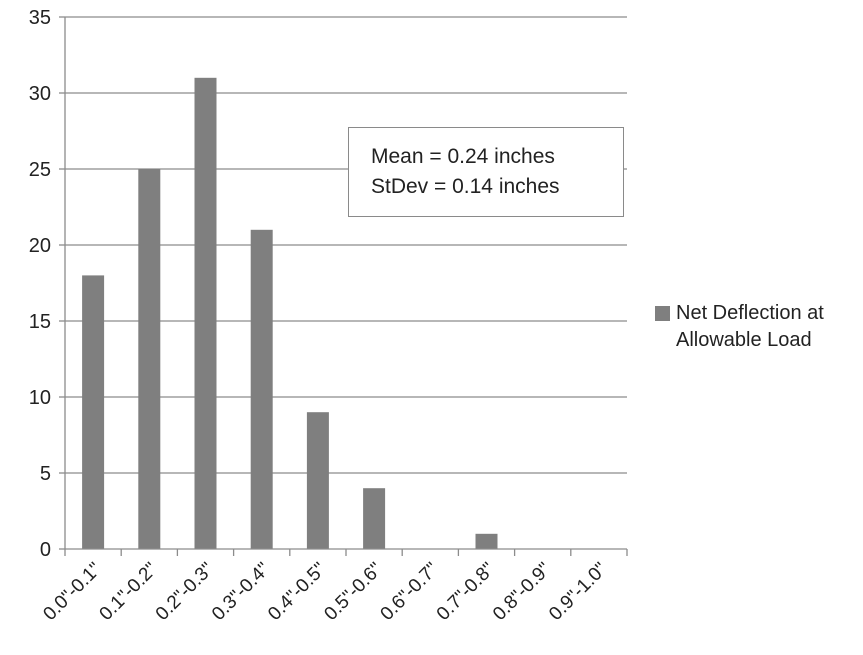  Describe the element at coordinates (40, 398) in the screenshot. I see `y-tick-label: 10` at that location.